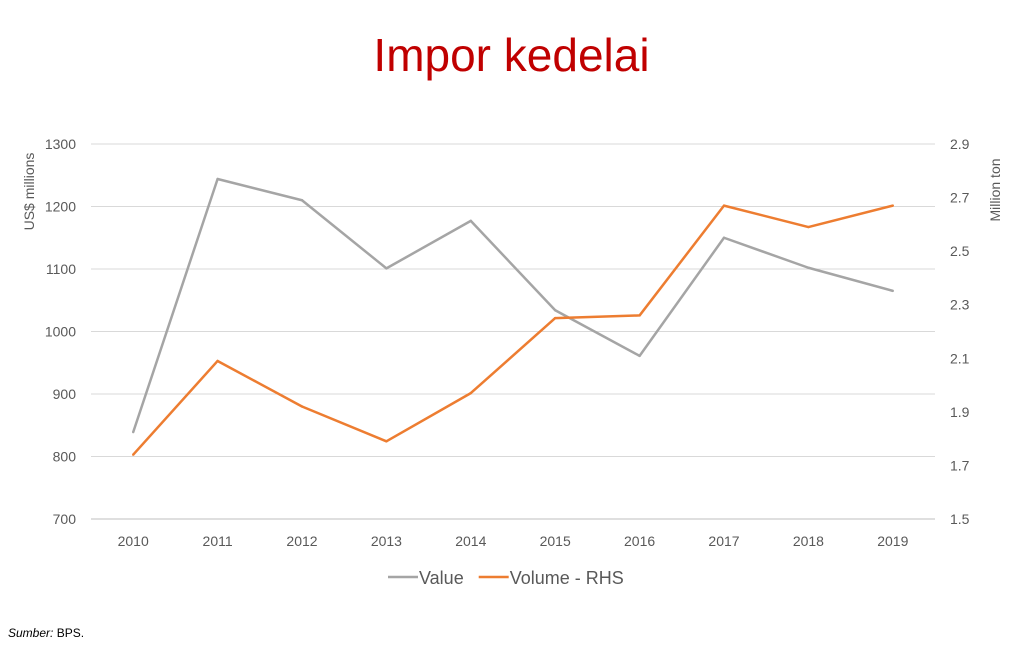 Image resolution: width=1023 pixels, height=651 pixels. What do you see at coordinates (60, 207) in the screenshot?
I see `y-left-tick-label: 1200` at bounding box center [60, 207].